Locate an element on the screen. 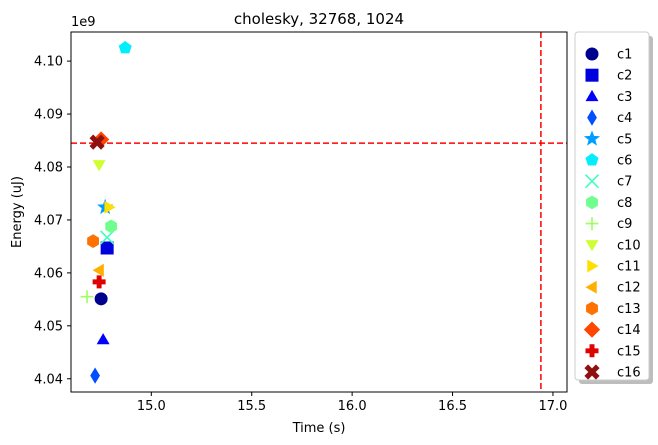  legend-marker-c10 is located at coordinates (592, 246).